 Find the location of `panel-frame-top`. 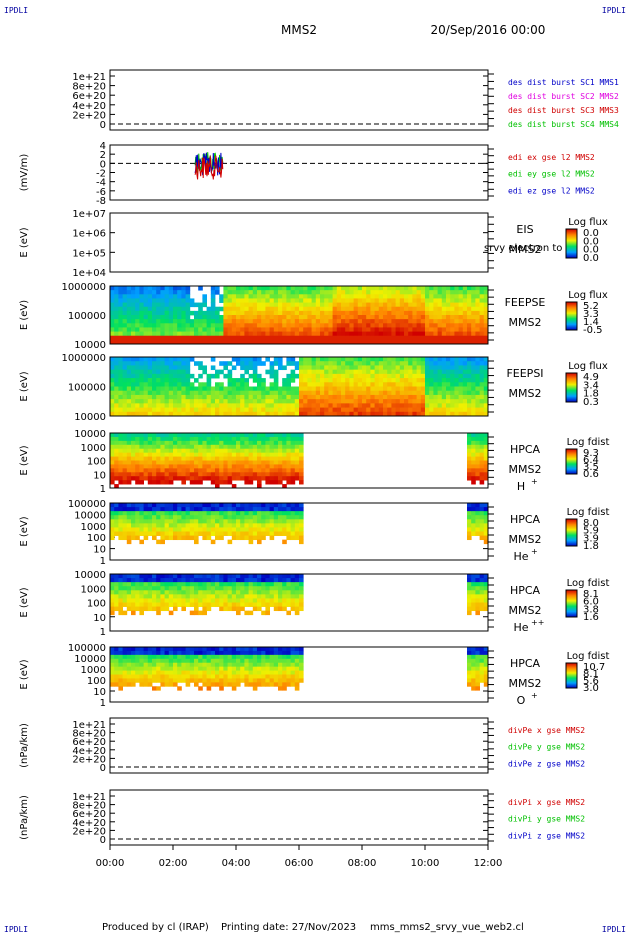

panel-frame-top is located at coordinates (299, 674).